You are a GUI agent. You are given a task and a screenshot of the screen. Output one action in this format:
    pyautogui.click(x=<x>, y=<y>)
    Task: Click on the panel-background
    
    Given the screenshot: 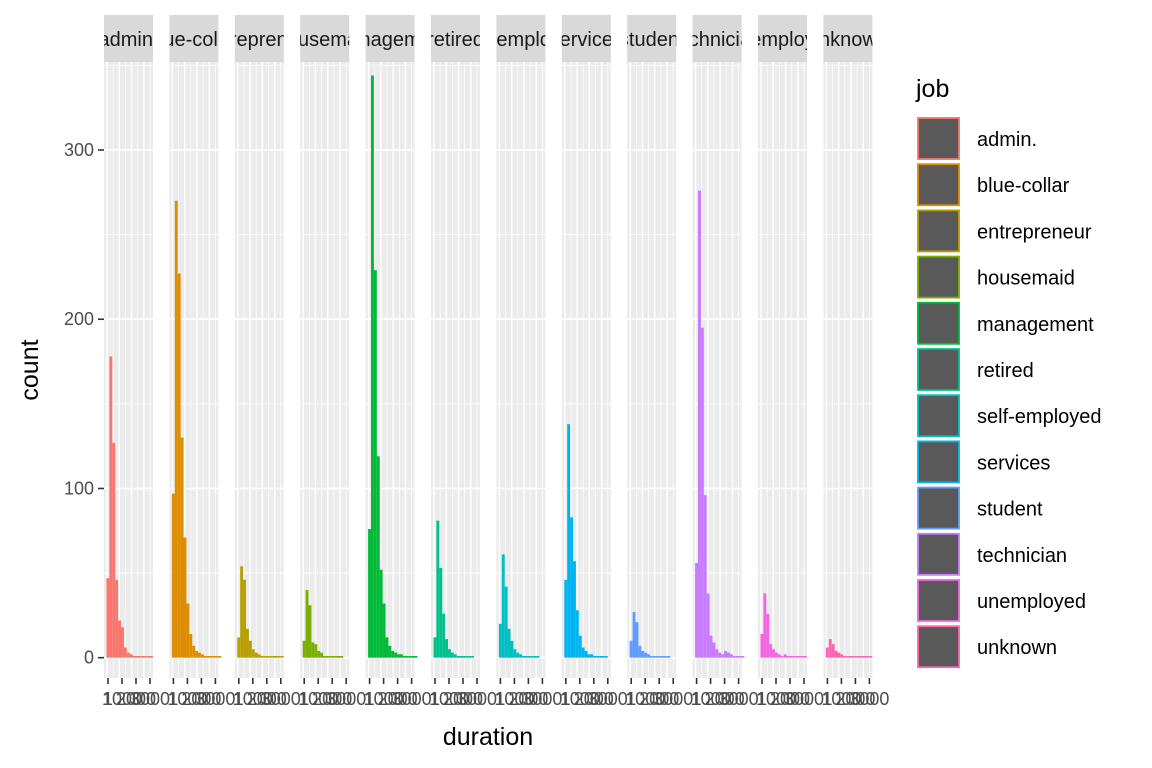 What is the action you would take?
    pyautogui.click(x=782, y=370)
    